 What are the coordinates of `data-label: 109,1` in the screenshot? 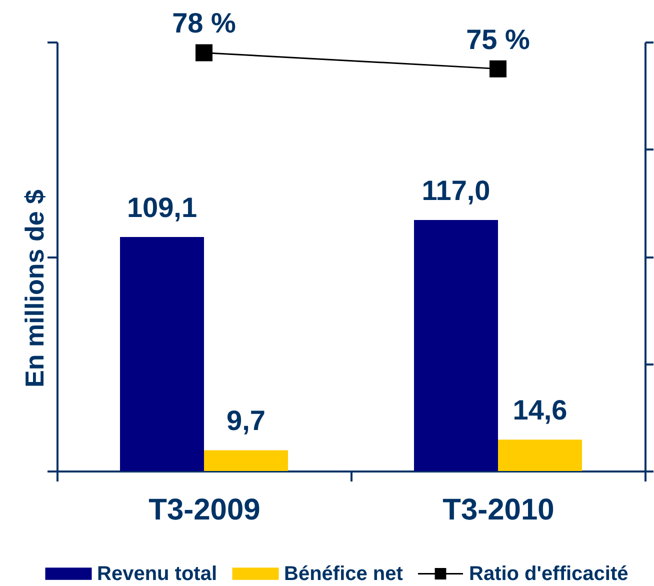 It's located at (162, 207).